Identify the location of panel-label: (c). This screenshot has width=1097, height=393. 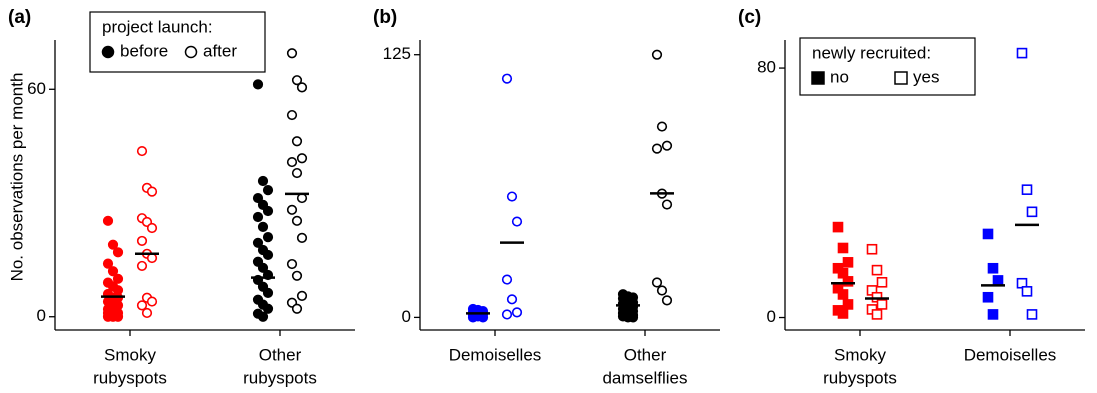
(749, 17).